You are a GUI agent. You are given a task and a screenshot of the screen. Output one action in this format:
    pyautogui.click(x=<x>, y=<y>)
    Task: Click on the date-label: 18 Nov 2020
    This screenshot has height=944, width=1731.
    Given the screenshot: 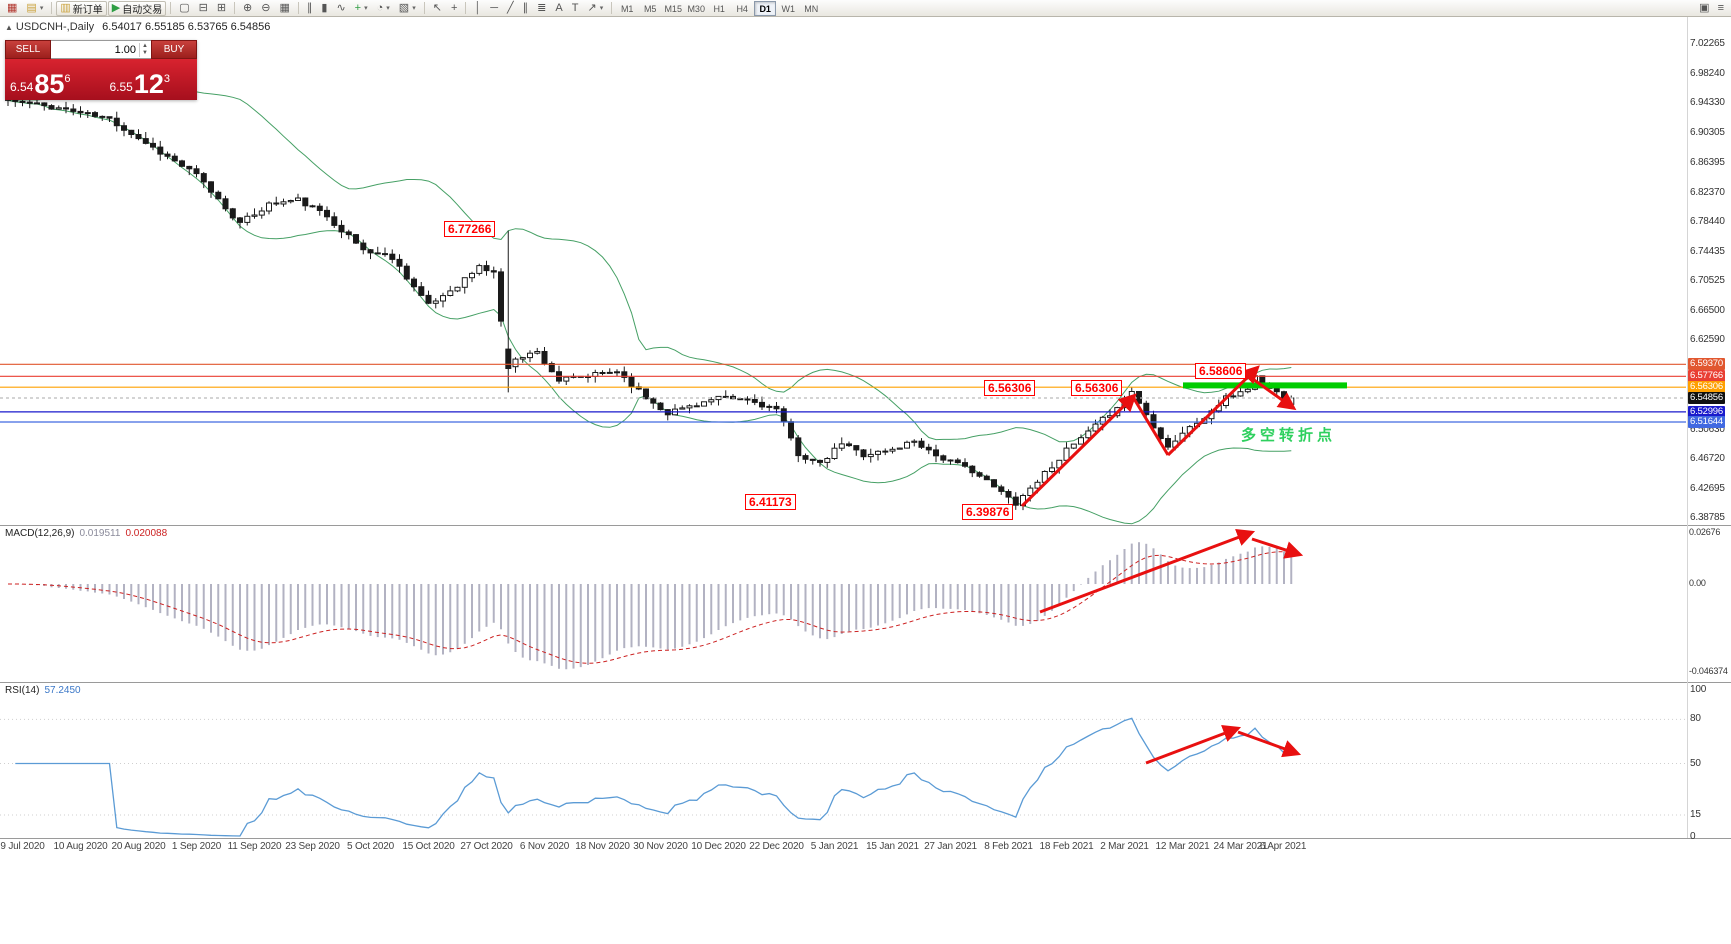 What is the action you would take?
    pyautogui.click(x=602, y=846)
    